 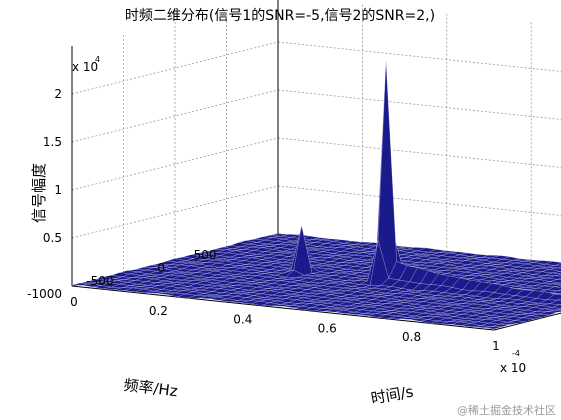 I want to click on x-tick-label-4: 0.8, so click(x=411, y=337).